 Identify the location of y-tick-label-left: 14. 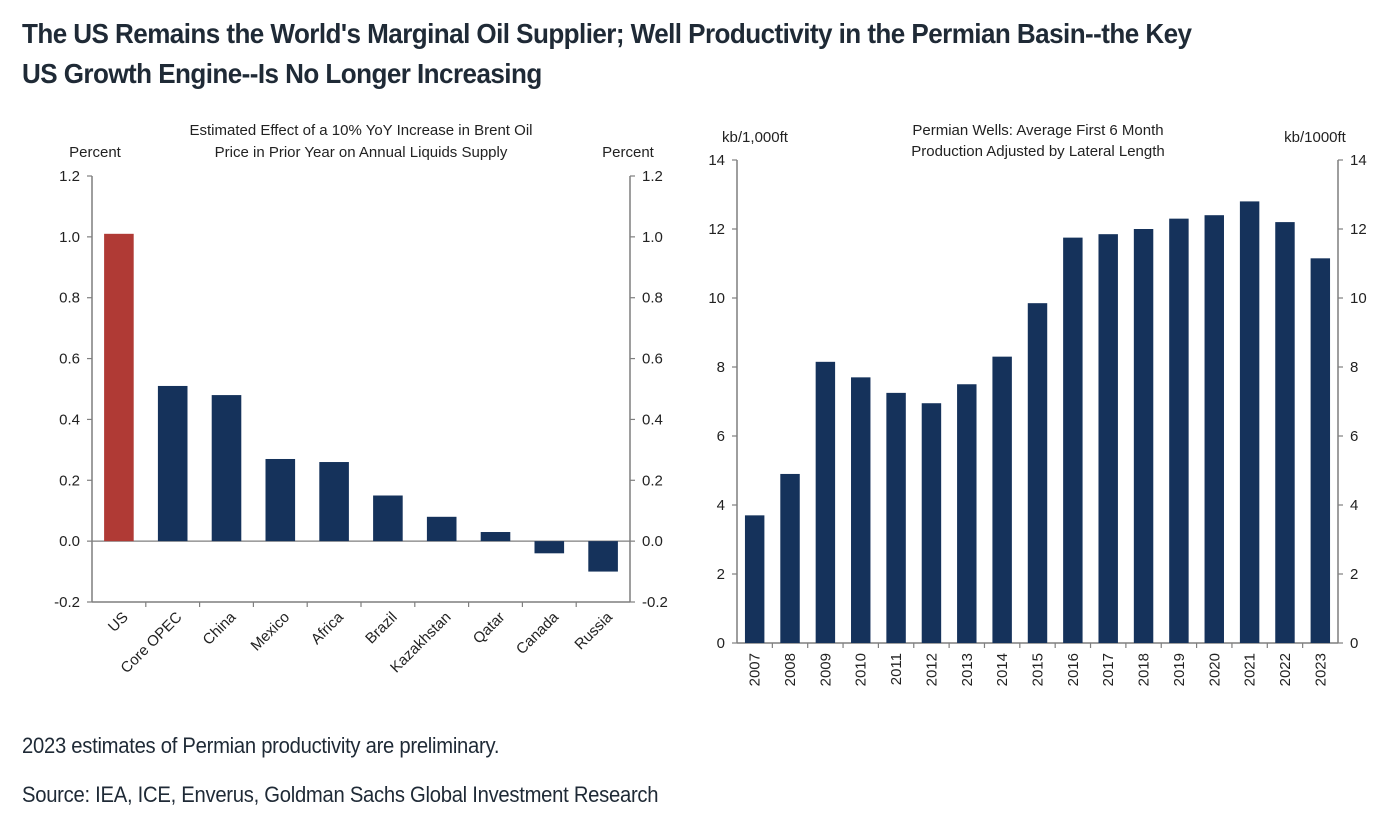
(716, 160).